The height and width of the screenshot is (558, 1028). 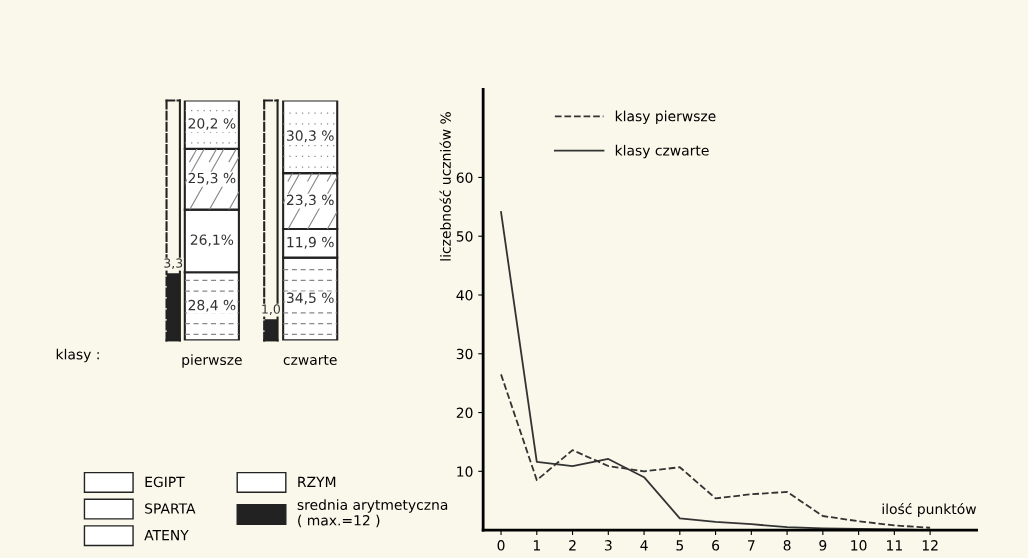 What do you see at coordinates (823, 545) in the screenshot?
I see `x-tick-label: 9` at bounding box center [823, 545].